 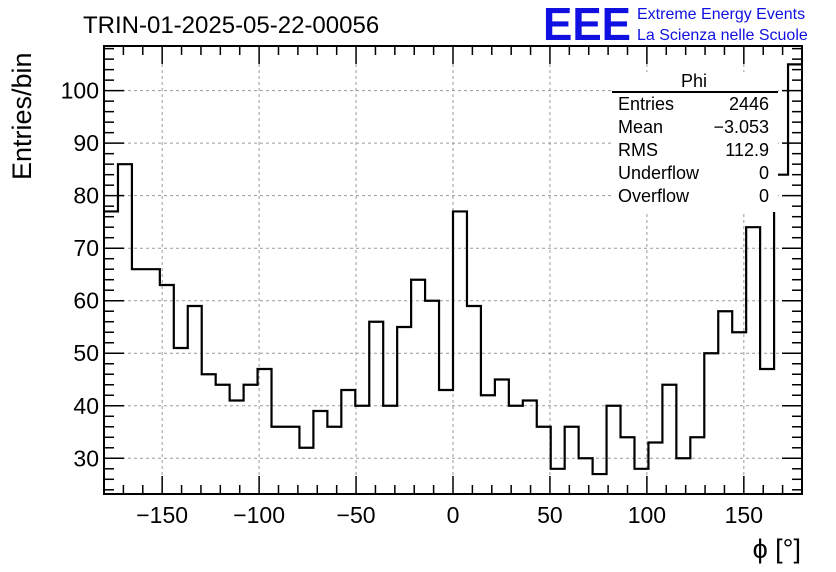 What do you see at coordinates (694, 81) in the screenshot?
I see `stats-title: Phi` at bounding box center [694, 81].